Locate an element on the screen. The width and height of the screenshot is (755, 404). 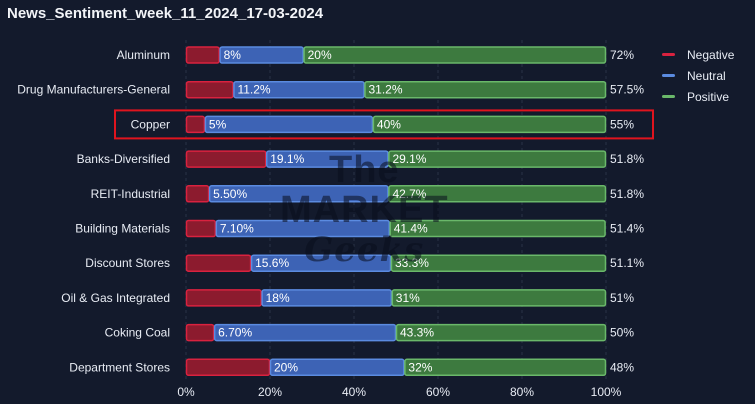
bar-end-label: 55% is located at coordinates (622, 124).